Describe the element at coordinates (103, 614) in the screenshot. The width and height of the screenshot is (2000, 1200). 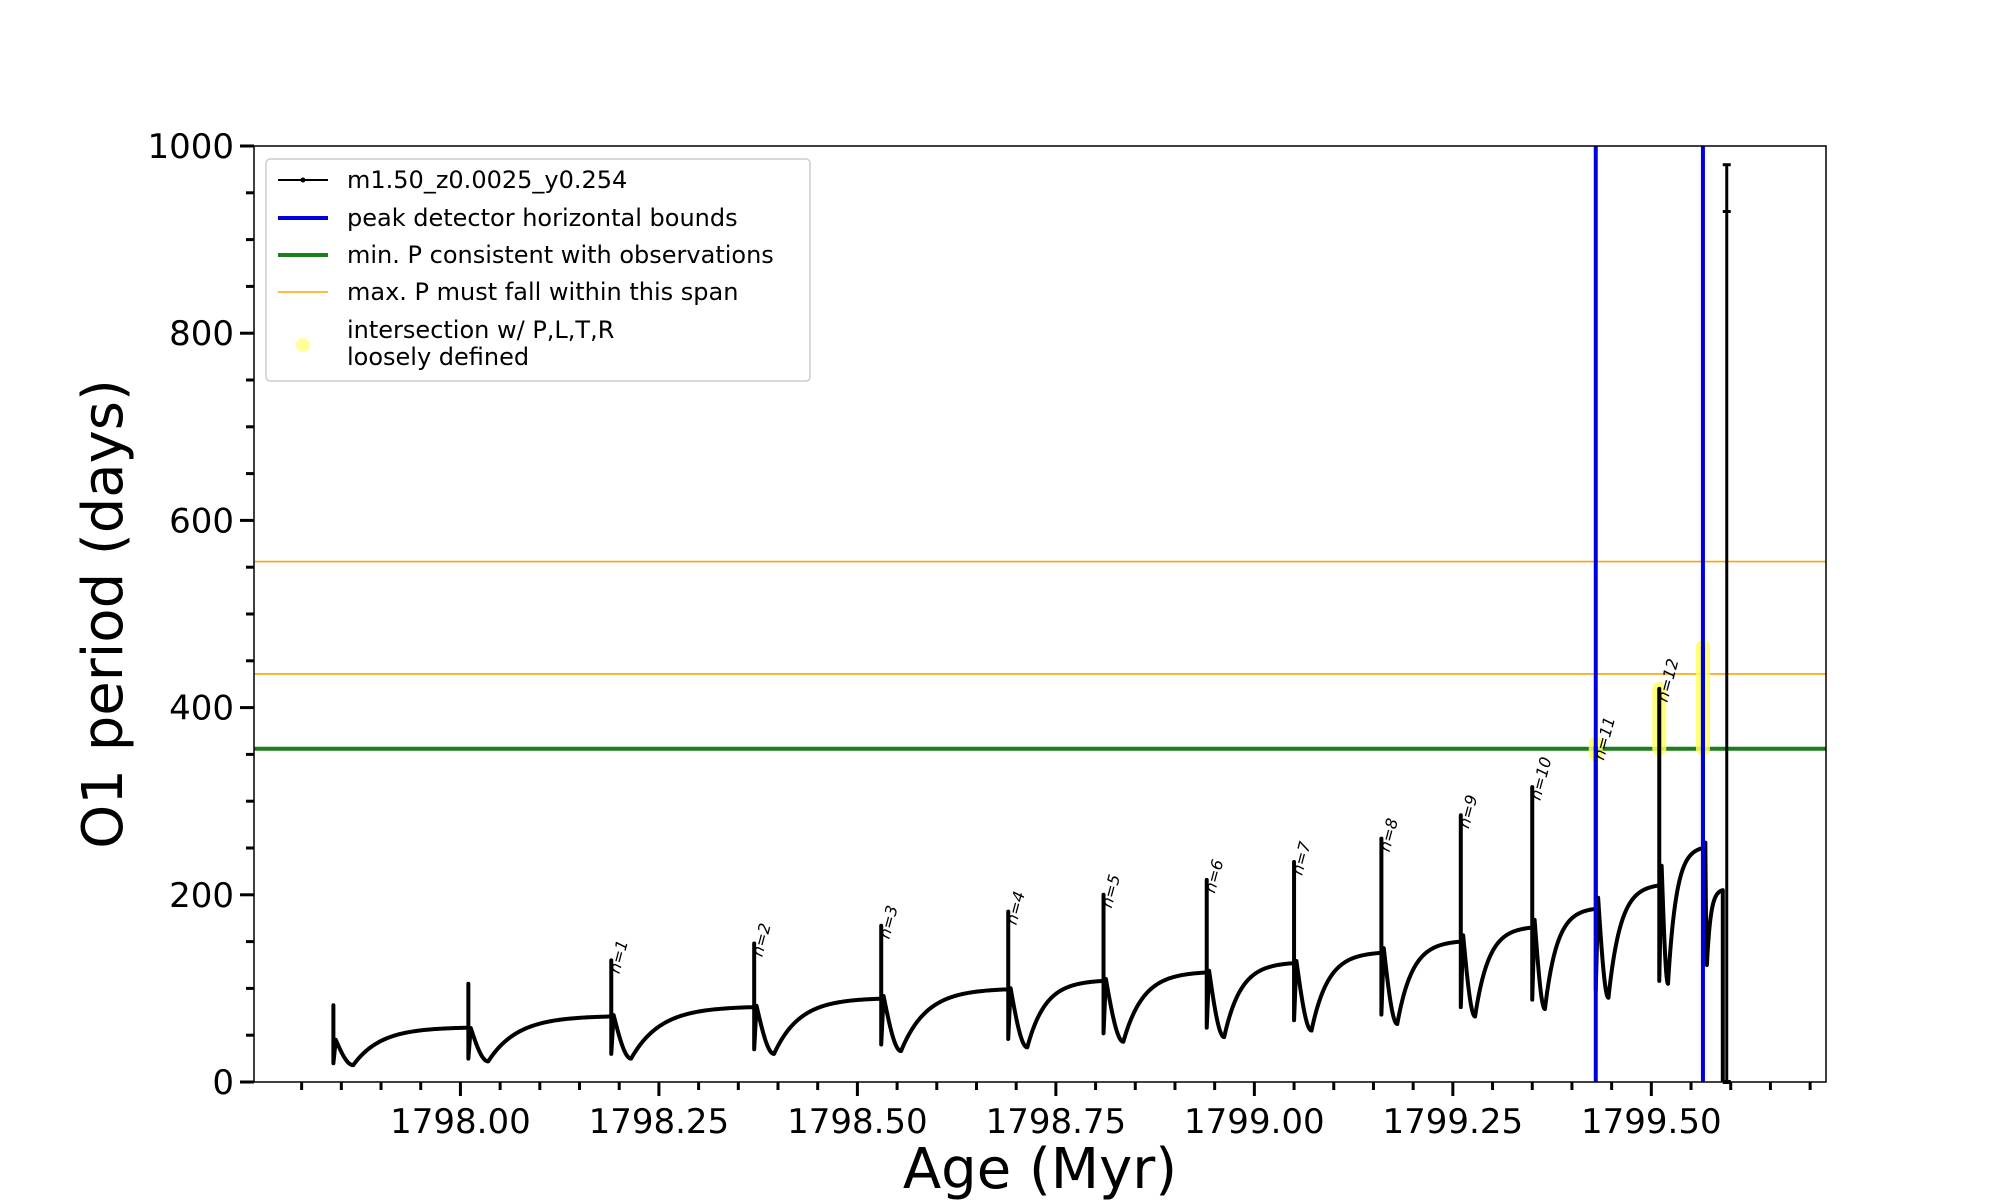
I see `y-axis-title: O1 period (days)` at that location.